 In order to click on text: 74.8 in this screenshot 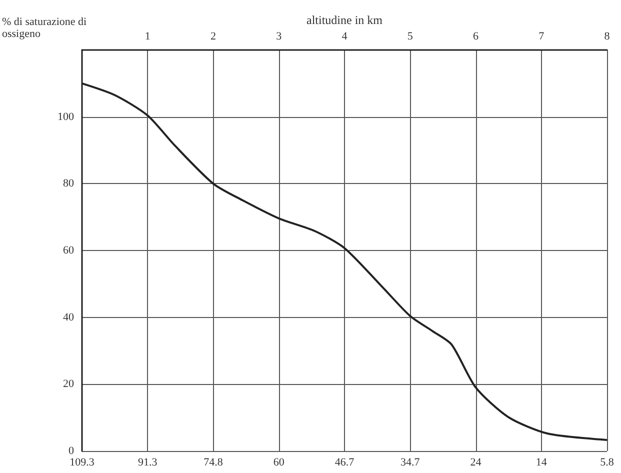, I will do `click(214, 462)`.